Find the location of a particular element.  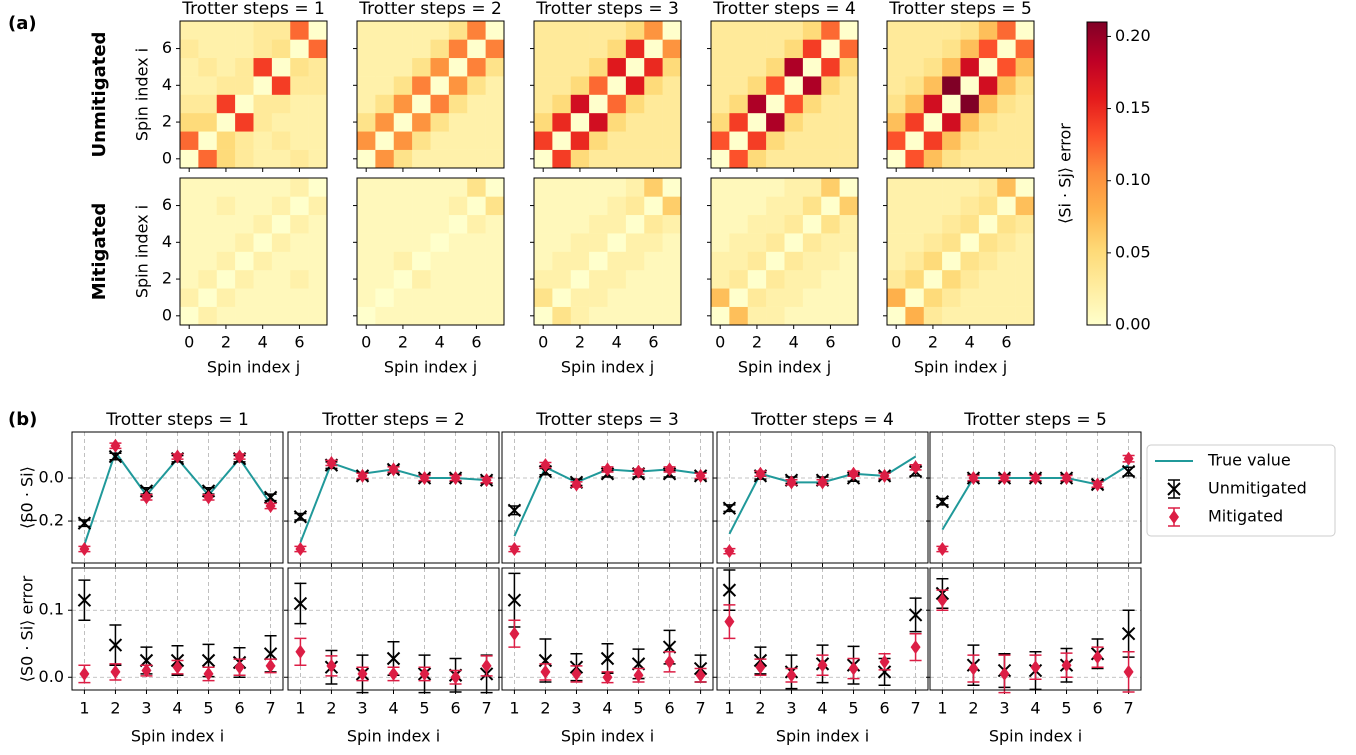

panel-label: (b) is located at coordinates (22, 419).